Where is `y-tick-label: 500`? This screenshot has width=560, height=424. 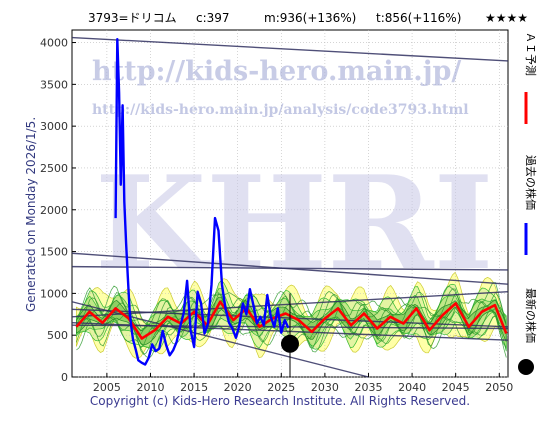
y-tick-label: 500 is located at coordinates (57, 335).